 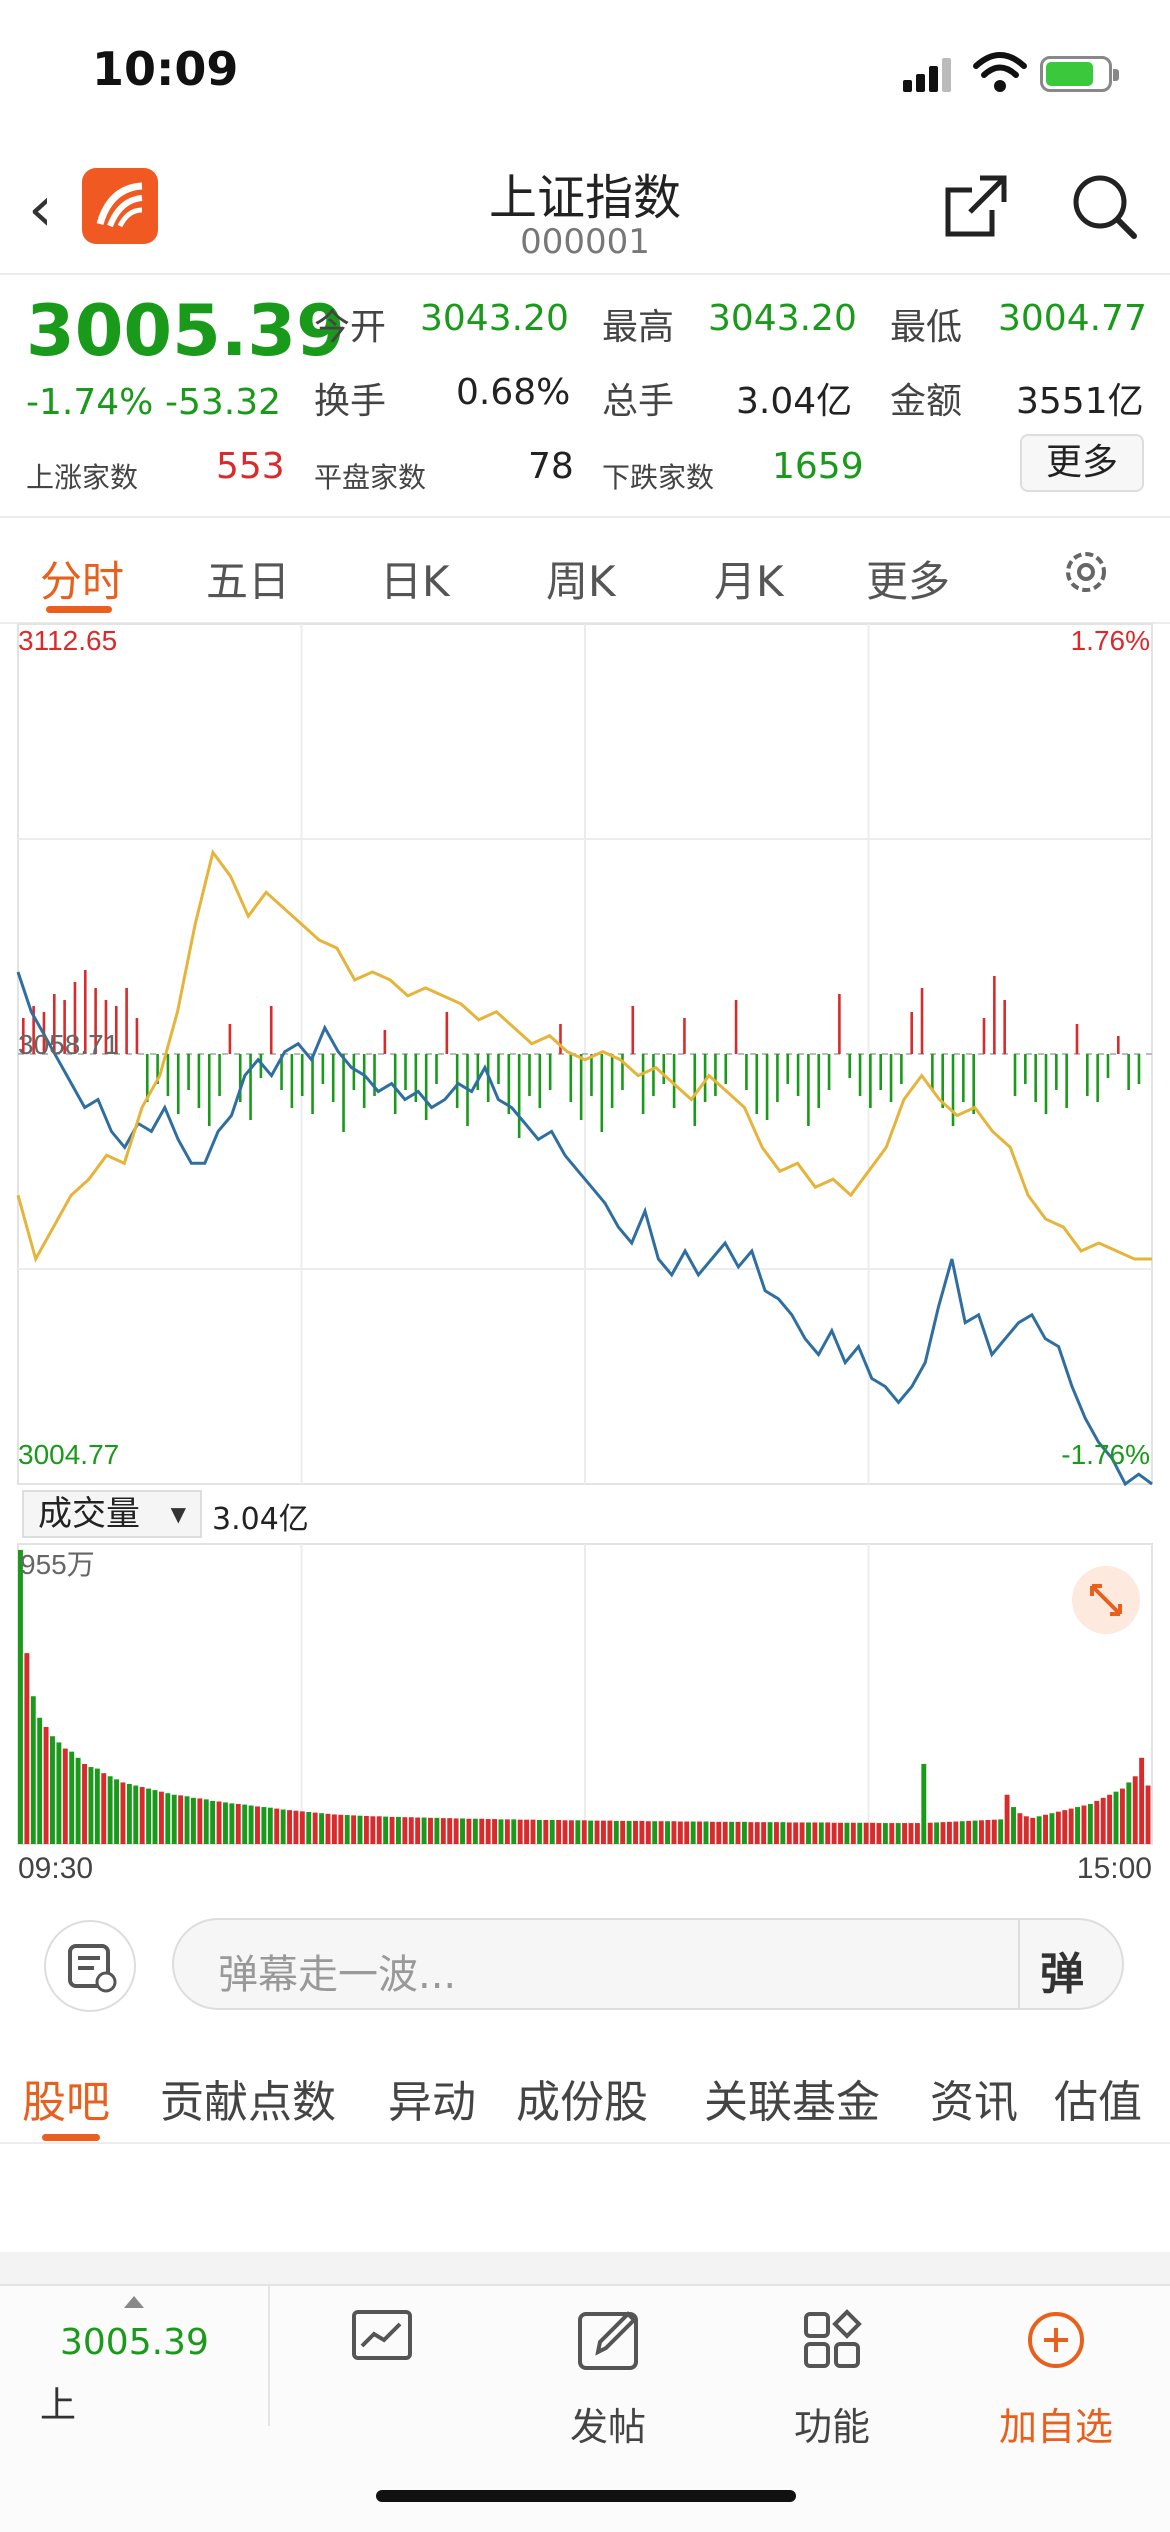 What do you see at coordinates (350, 327) in the screenshot?
I see `stat-label-open: 今开` at bounding box center [350, 327].